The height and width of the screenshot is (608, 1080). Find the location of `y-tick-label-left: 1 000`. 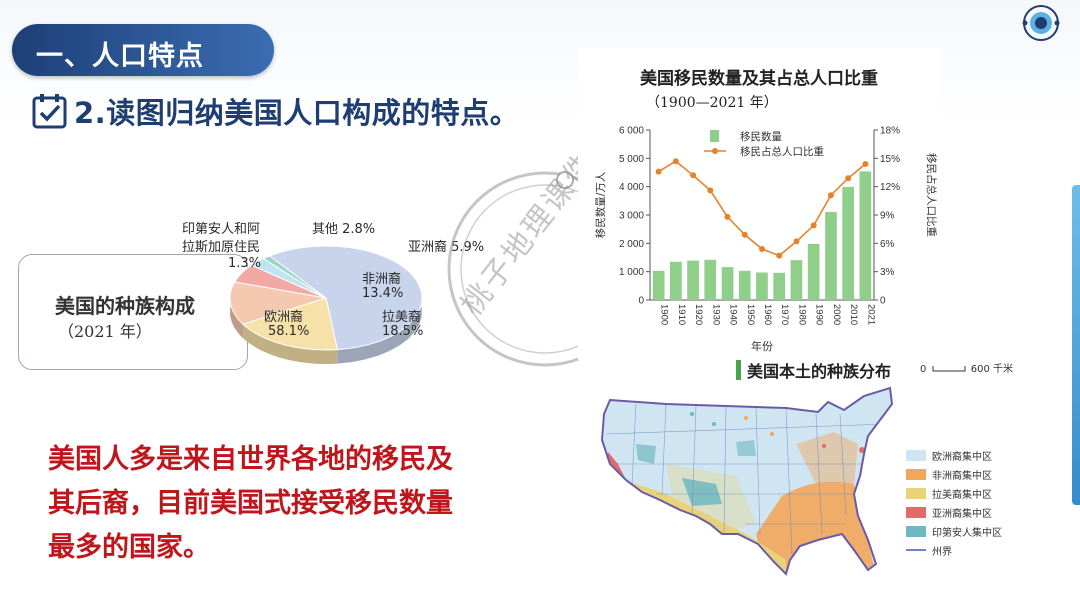

y-tick-label-left: 1 000 is located at coordinates (631, 272).